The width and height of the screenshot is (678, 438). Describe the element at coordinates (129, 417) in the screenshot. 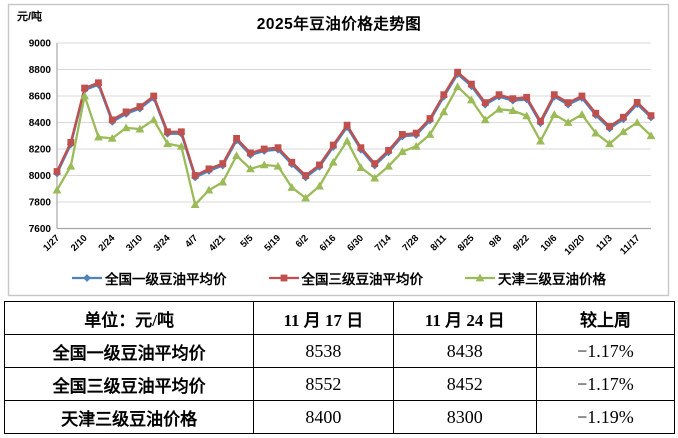

I see `row-label: 天津三级豆油价格` at that location.